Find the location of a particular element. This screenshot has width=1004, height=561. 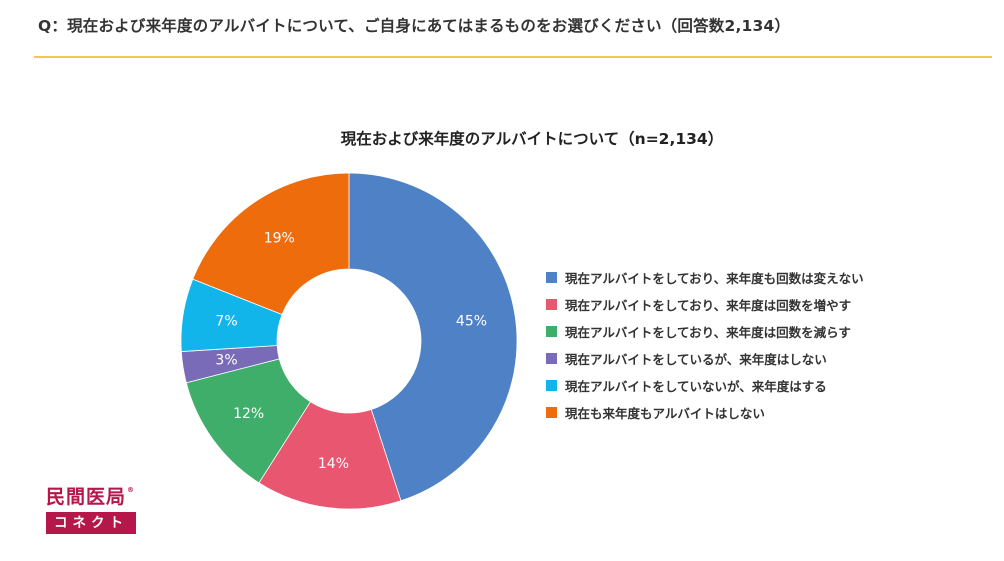

legend-label: 現在アルバイトをしており、来年度も回数は変えない is located at coordinates (714, 278).